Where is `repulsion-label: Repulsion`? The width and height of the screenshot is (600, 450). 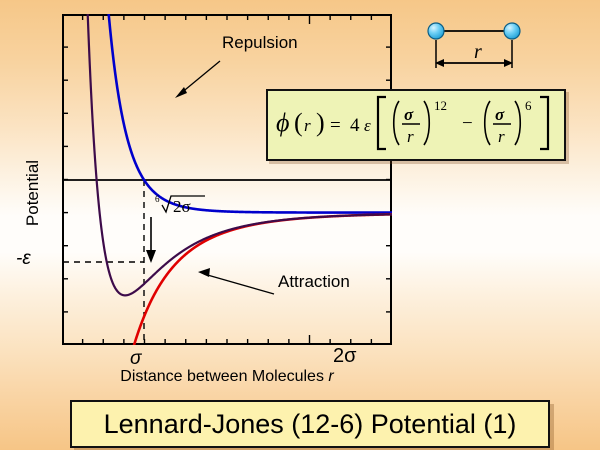
repulsion-label: Repulsion is located at coordinates (260, 42).